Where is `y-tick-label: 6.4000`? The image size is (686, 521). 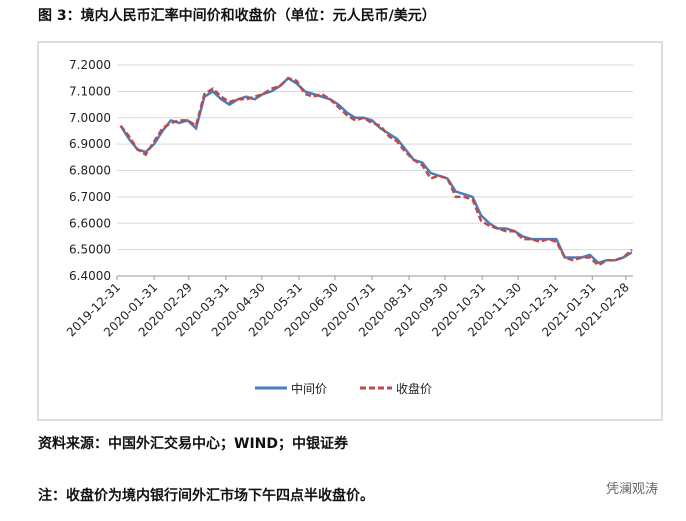
y-tick-label: 6.4000 is located at coordinates (90, 276).